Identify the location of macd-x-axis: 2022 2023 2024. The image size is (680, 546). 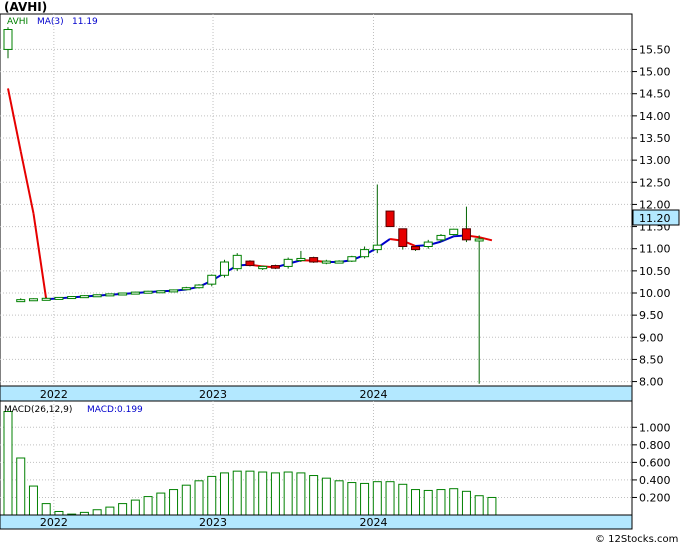
(214, 522).